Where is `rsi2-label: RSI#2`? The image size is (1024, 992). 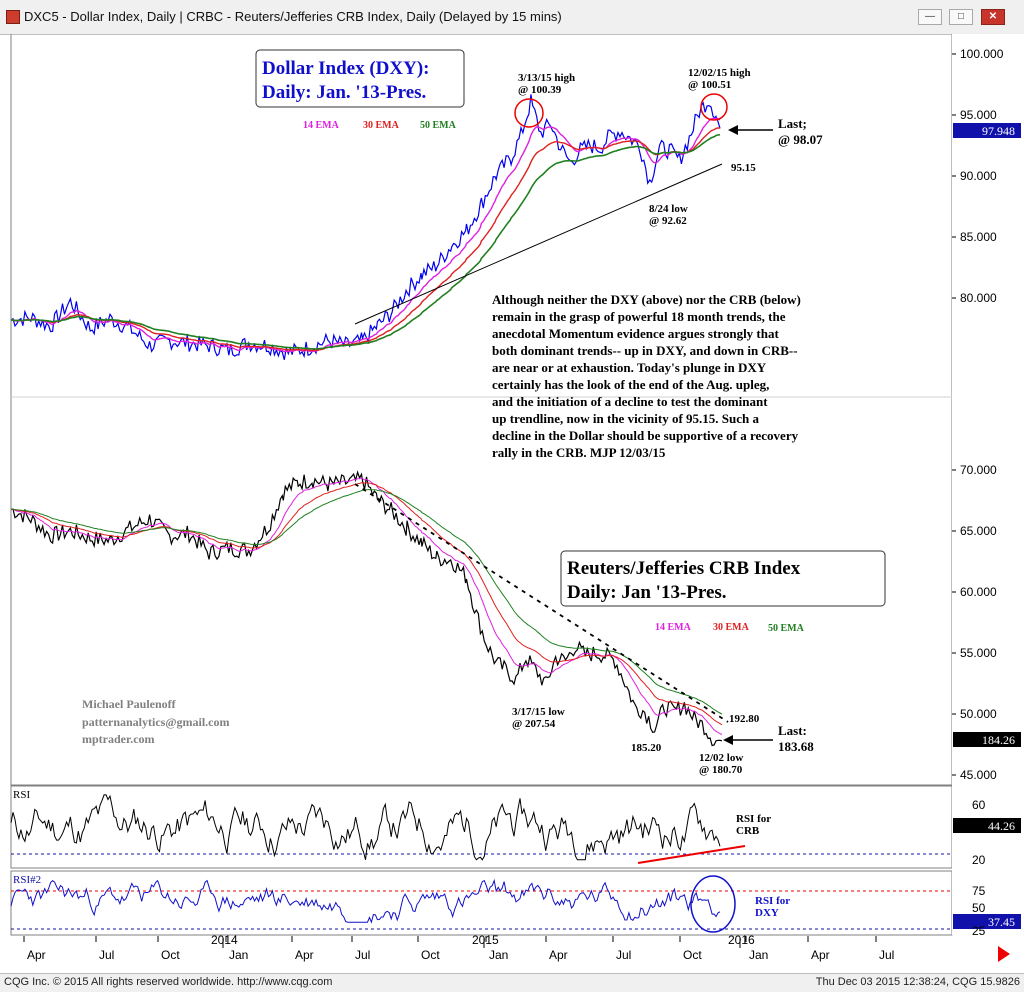
rsi2-label: RSI#2 is located at coordinates (27, 880).